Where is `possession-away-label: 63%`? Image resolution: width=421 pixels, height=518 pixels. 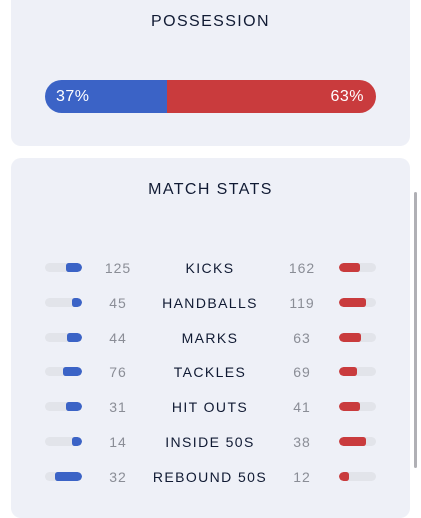
possession-away-label: 63% is located at coordinates (347, 96).